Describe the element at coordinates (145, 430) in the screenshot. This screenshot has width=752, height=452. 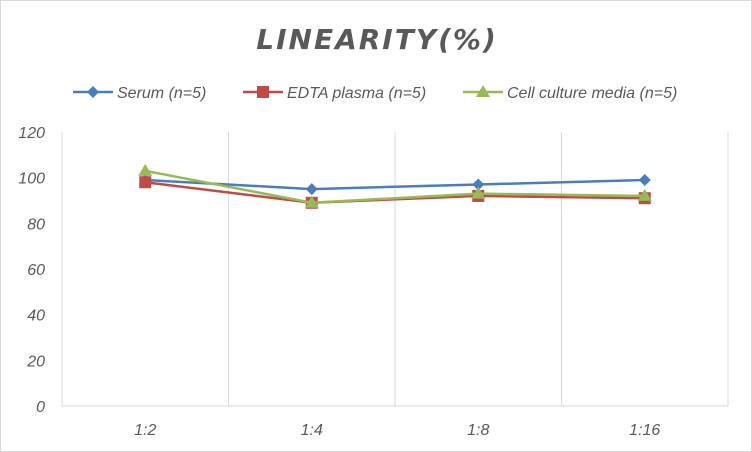
I see `x-tick-label: 1:2` at that location.